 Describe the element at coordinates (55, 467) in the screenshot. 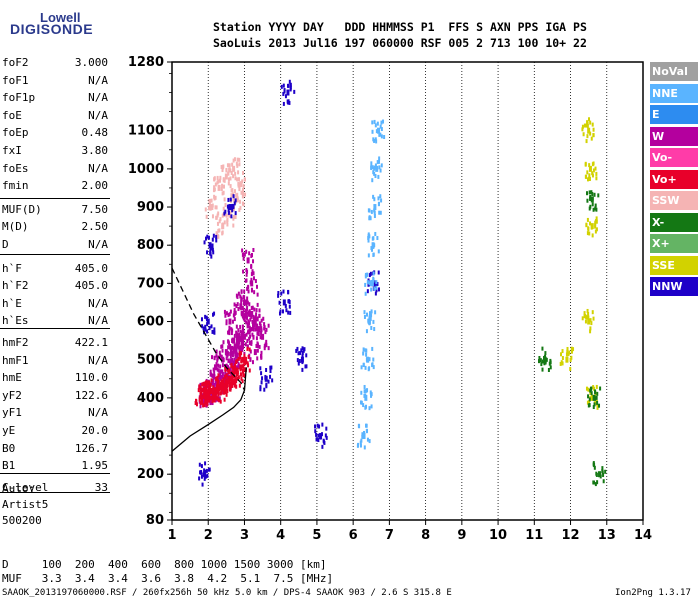

I see `param-row: B1 1.95` at that location.